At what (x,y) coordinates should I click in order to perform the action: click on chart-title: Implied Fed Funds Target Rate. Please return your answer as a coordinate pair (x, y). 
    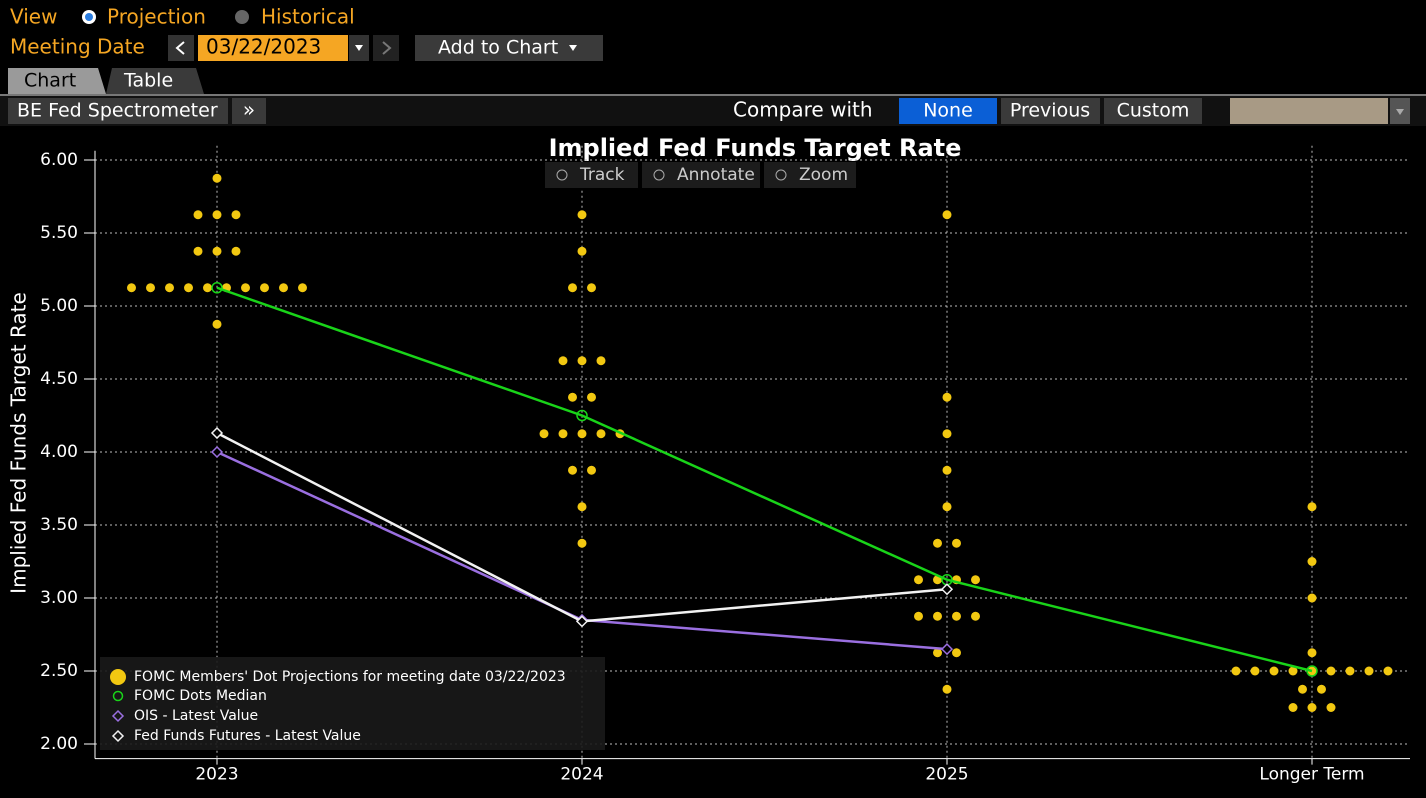
    Looking at the image, I should click on (755, 148).